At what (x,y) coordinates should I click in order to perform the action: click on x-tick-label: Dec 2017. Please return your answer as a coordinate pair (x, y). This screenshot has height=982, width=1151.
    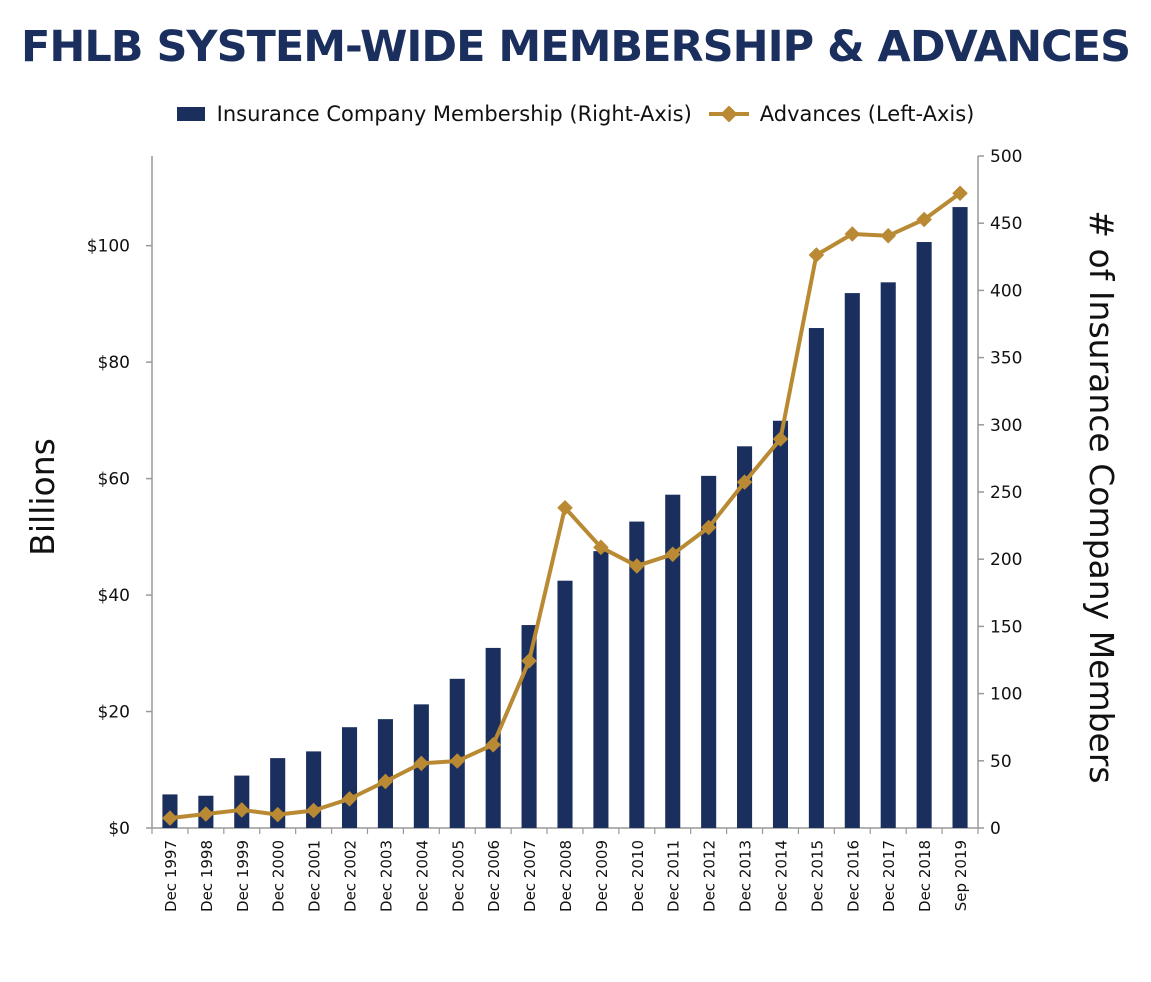
    Looking at the image, I should click on (889, 876).